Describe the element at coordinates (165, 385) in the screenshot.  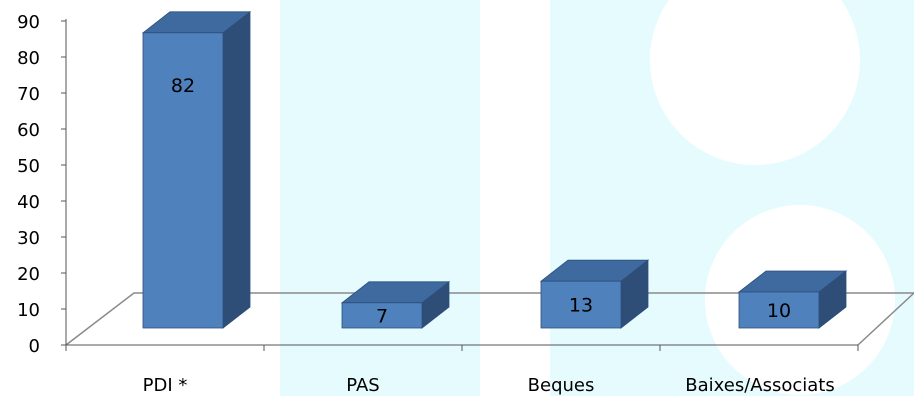
I see `category-label: PDI *` at that location.